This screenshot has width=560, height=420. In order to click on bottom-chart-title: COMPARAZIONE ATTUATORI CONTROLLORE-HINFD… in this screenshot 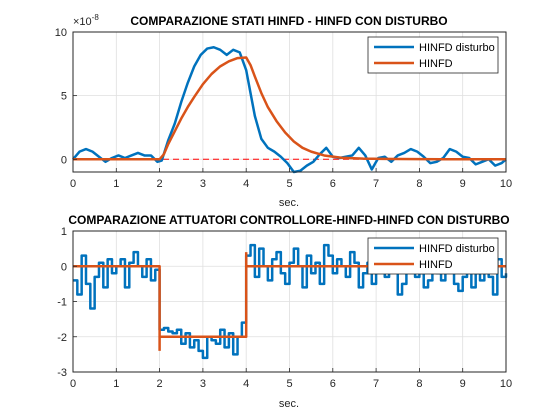, I will do `click(288, 220)`.